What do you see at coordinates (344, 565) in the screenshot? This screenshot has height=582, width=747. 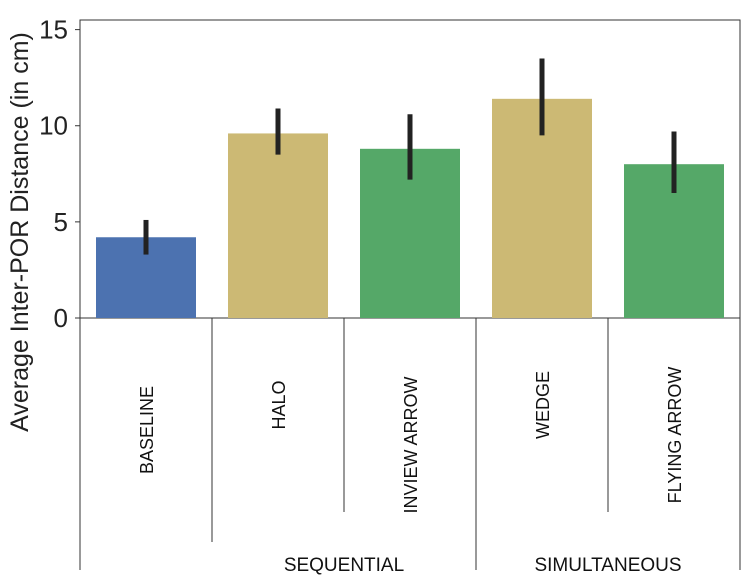 I see `group-label: SEQUENTIAL` at bounding box center [344, 565].